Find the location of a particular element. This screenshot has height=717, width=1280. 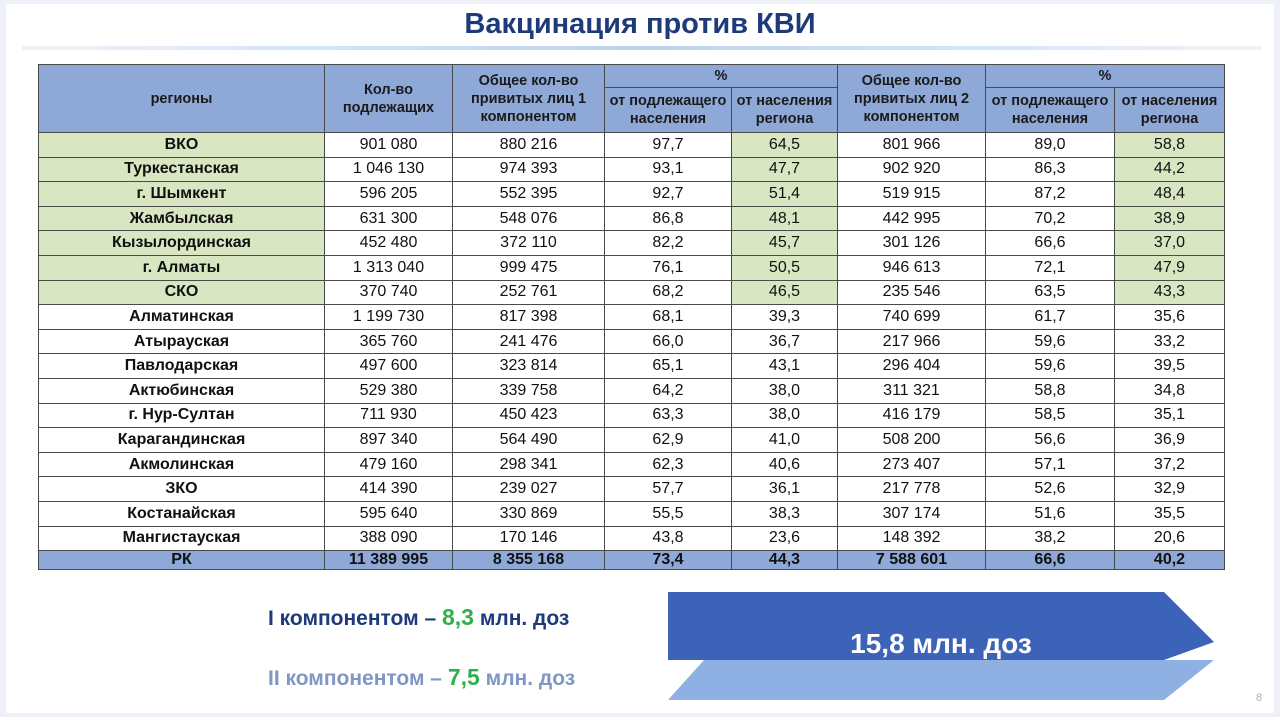

cell-percent-population-1: 45,7 is located at coordinates (784, 243).